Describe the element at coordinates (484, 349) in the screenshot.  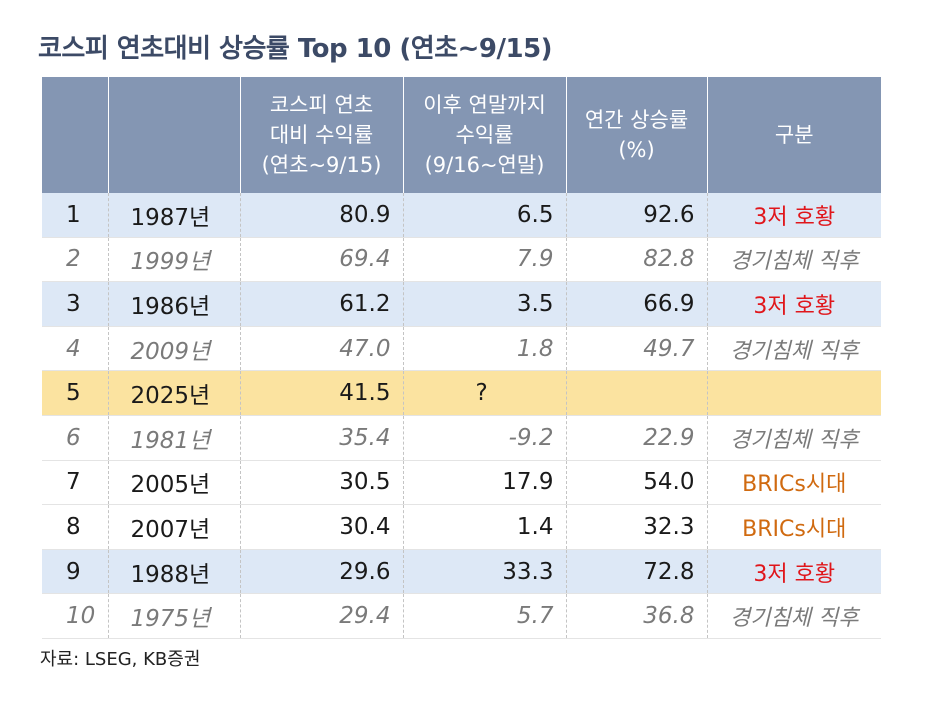
I see `rest-of-year-cell: 1.8` at that location.